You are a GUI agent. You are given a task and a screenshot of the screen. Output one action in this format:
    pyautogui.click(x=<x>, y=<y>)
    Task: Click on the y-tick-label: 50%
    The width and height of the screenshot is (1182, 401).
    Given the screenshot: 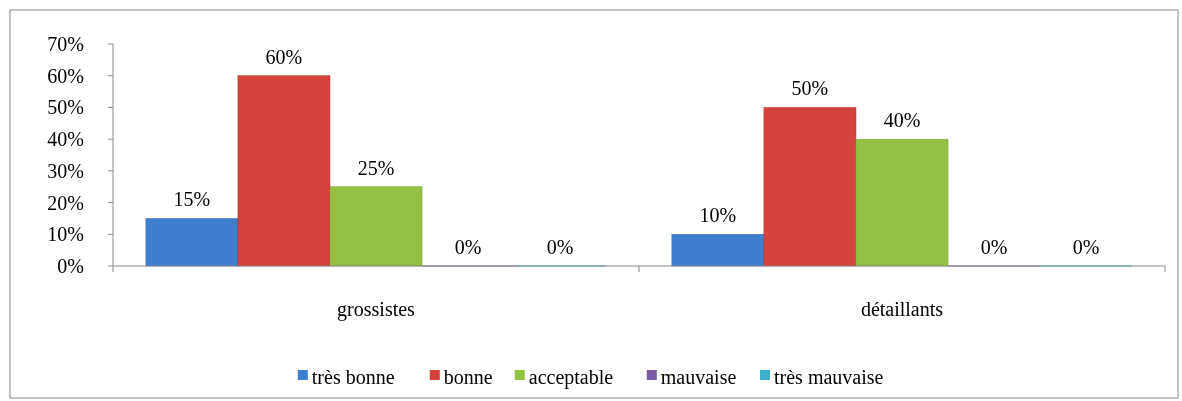 What is the action you would take?
    pyautogui.click(x=65, y=107)
    